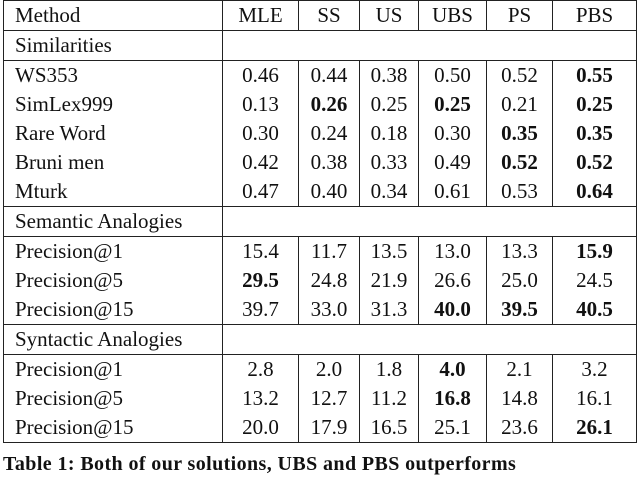 The height and width of the screenshot is (479, 640). I want to click on value-cell: 24.8, so click(329, 280).